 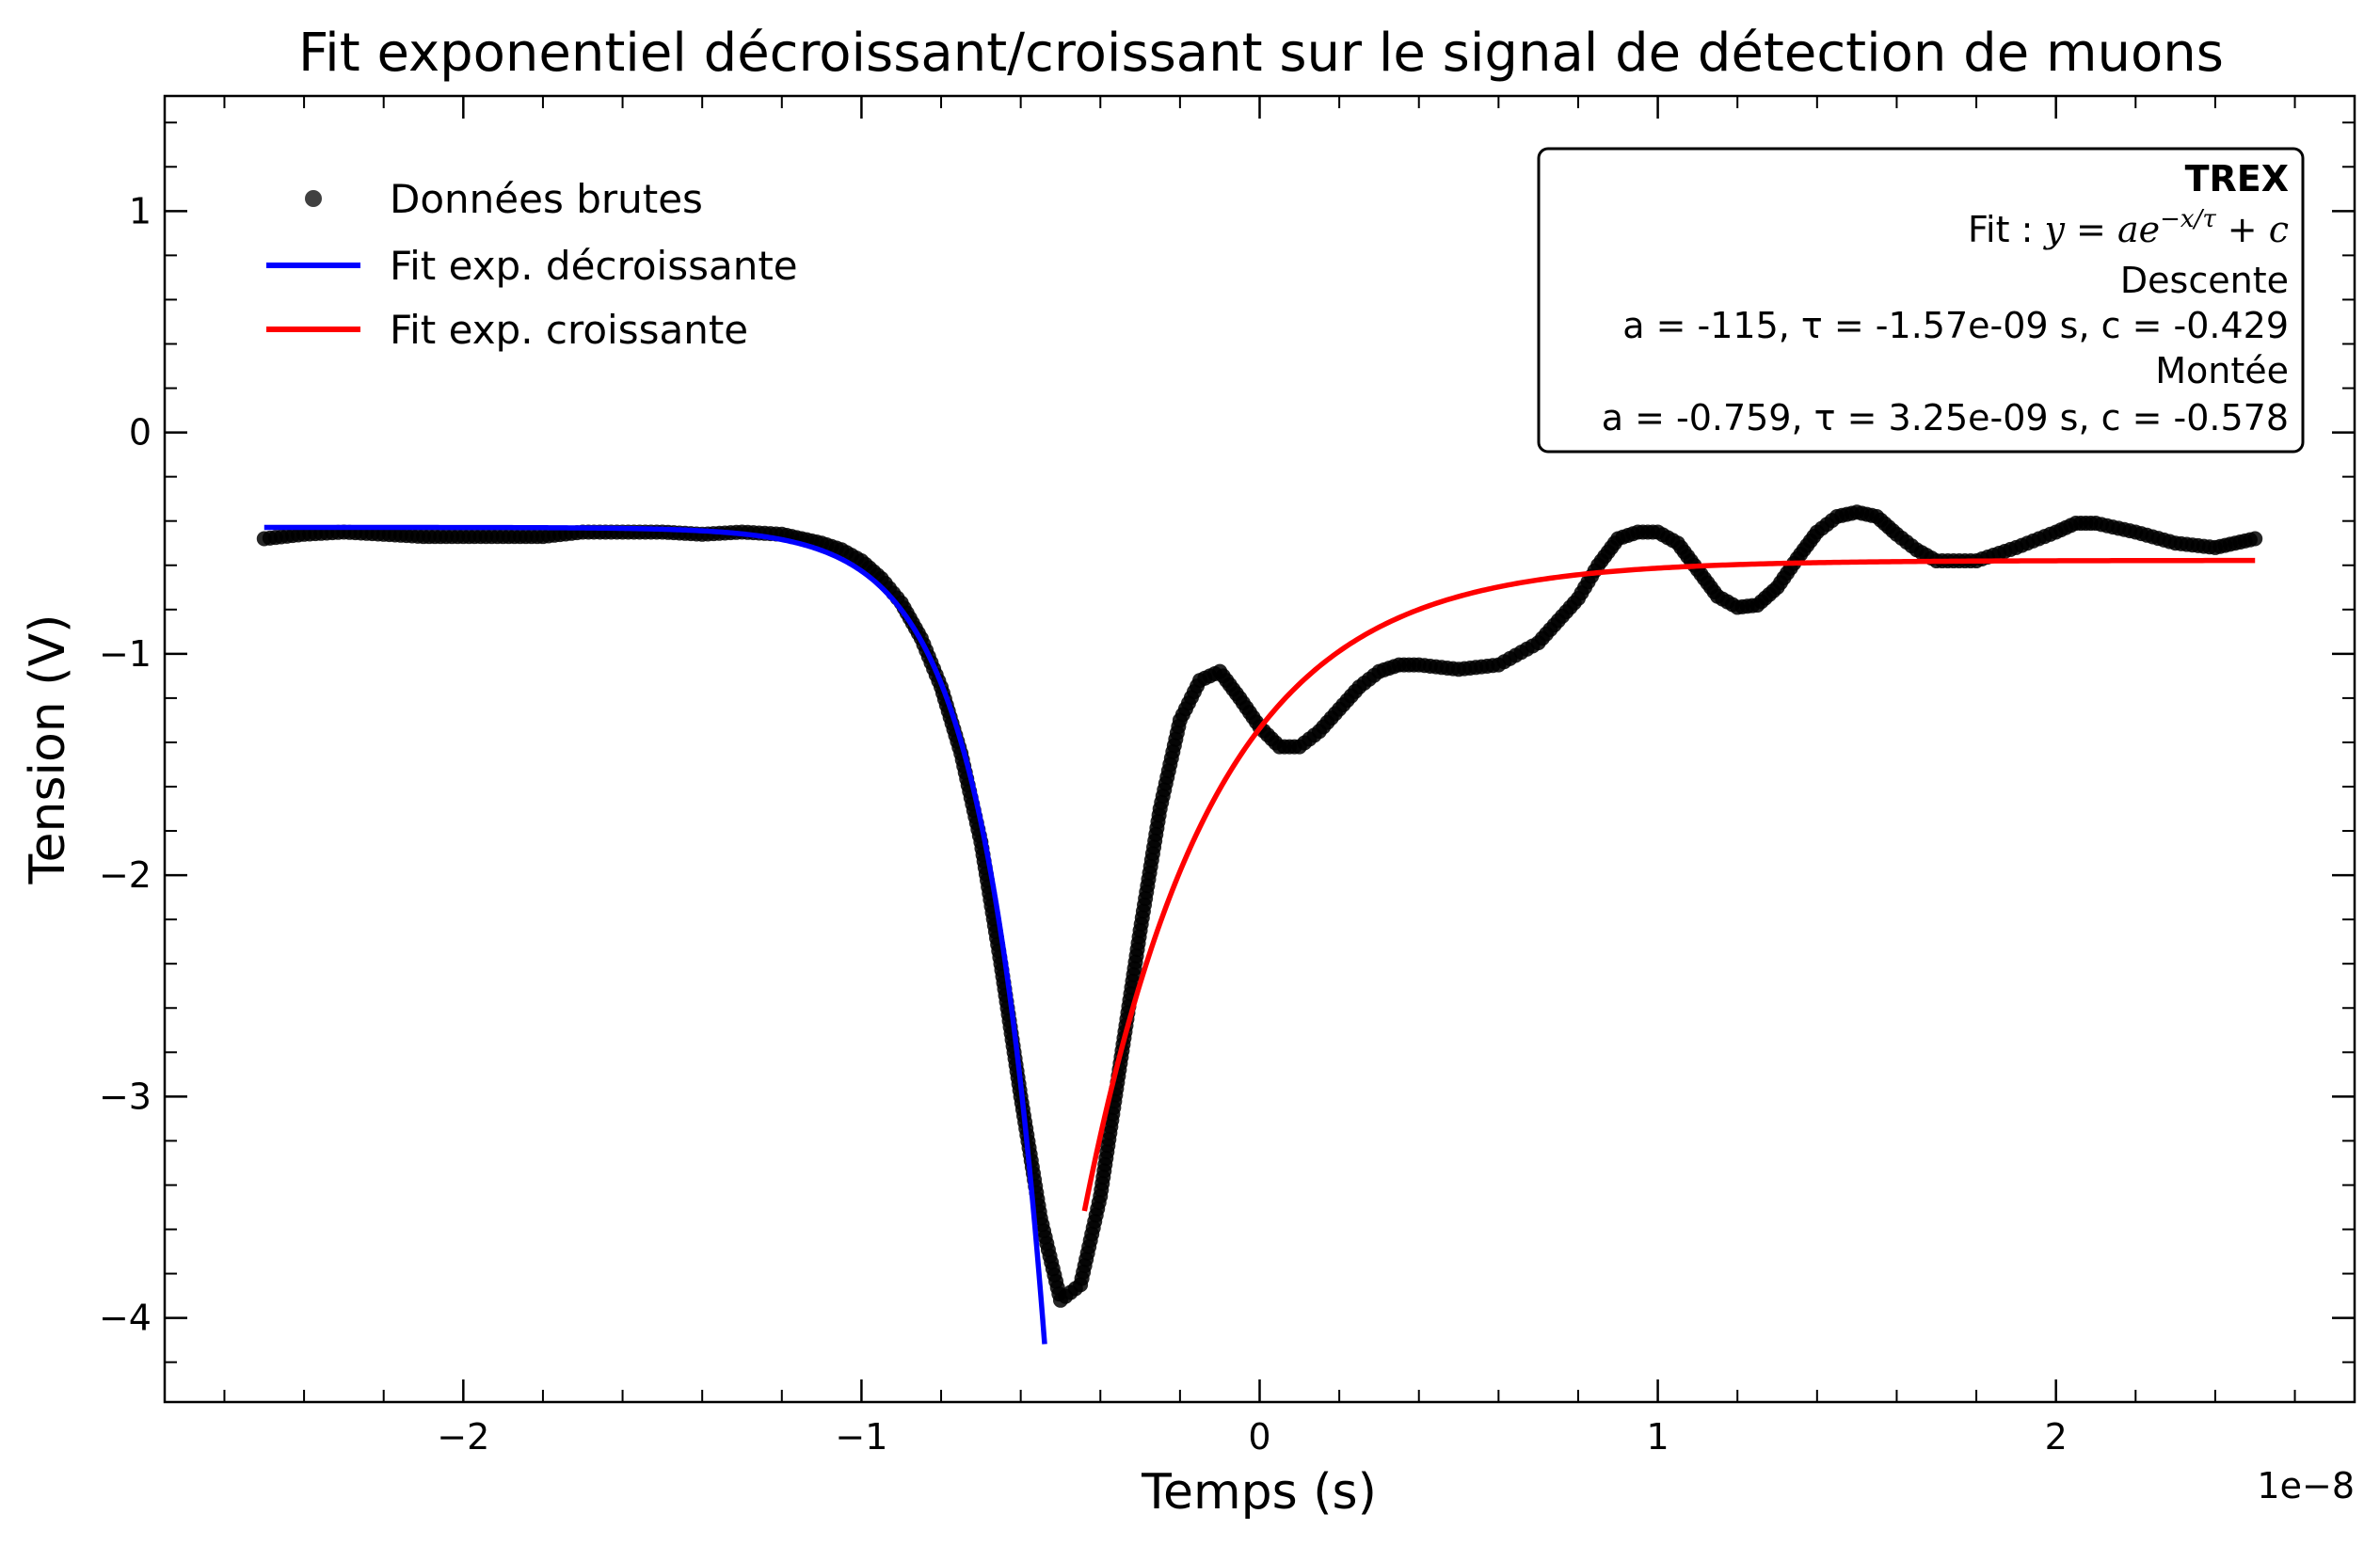 What do you see at coordinates (125, 1096) in the screenshot?
I see `y-tick-label: −3` at bounding box center [125, 1096].